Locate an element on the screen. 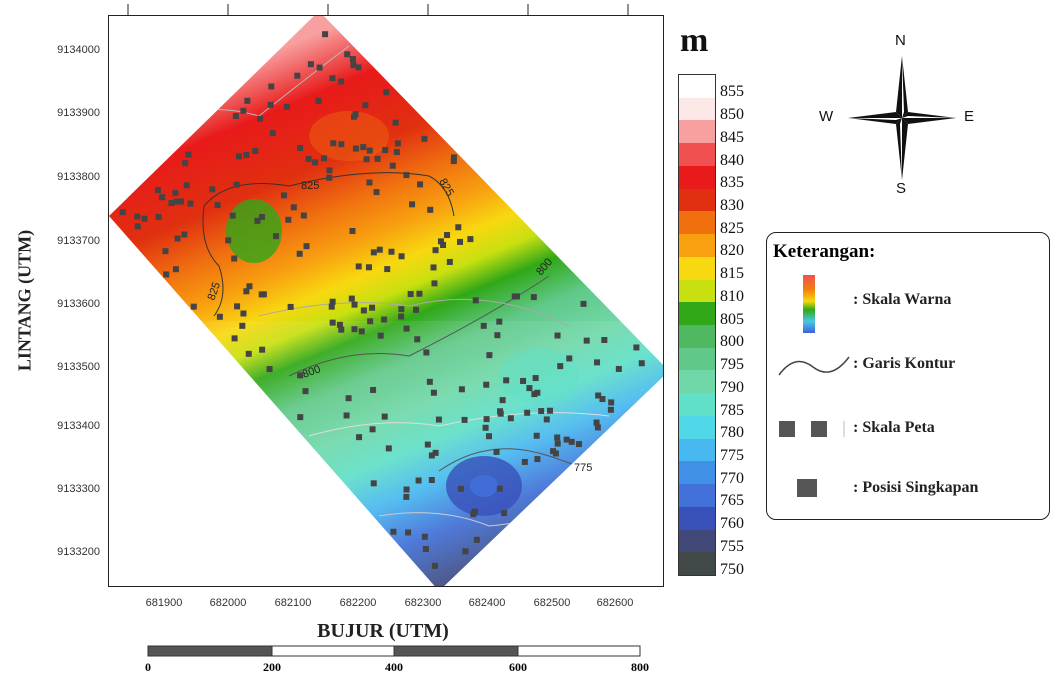 This screenshot has height=675, width=1053. colorbar-label: 760 is located at coordinates (732, 524).